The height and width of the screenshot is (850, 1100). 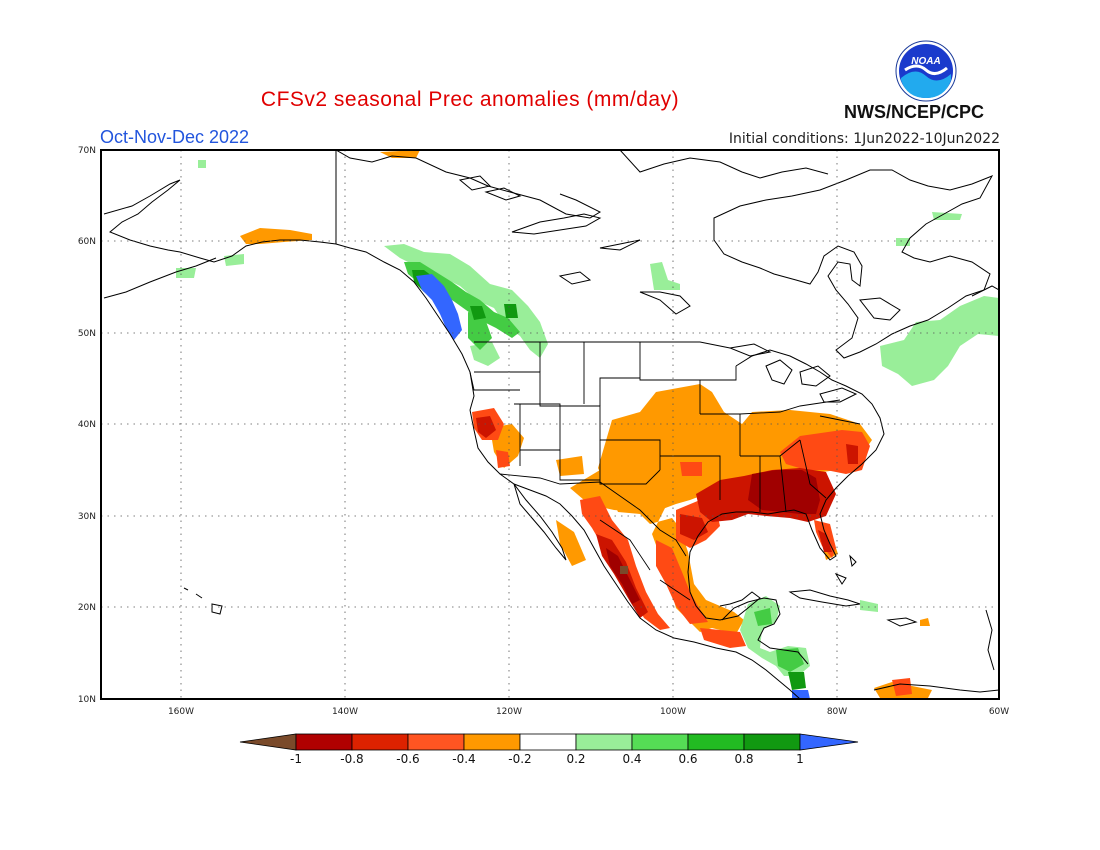 I want to click on lat-label: 50N, so click(x=87, y=334).